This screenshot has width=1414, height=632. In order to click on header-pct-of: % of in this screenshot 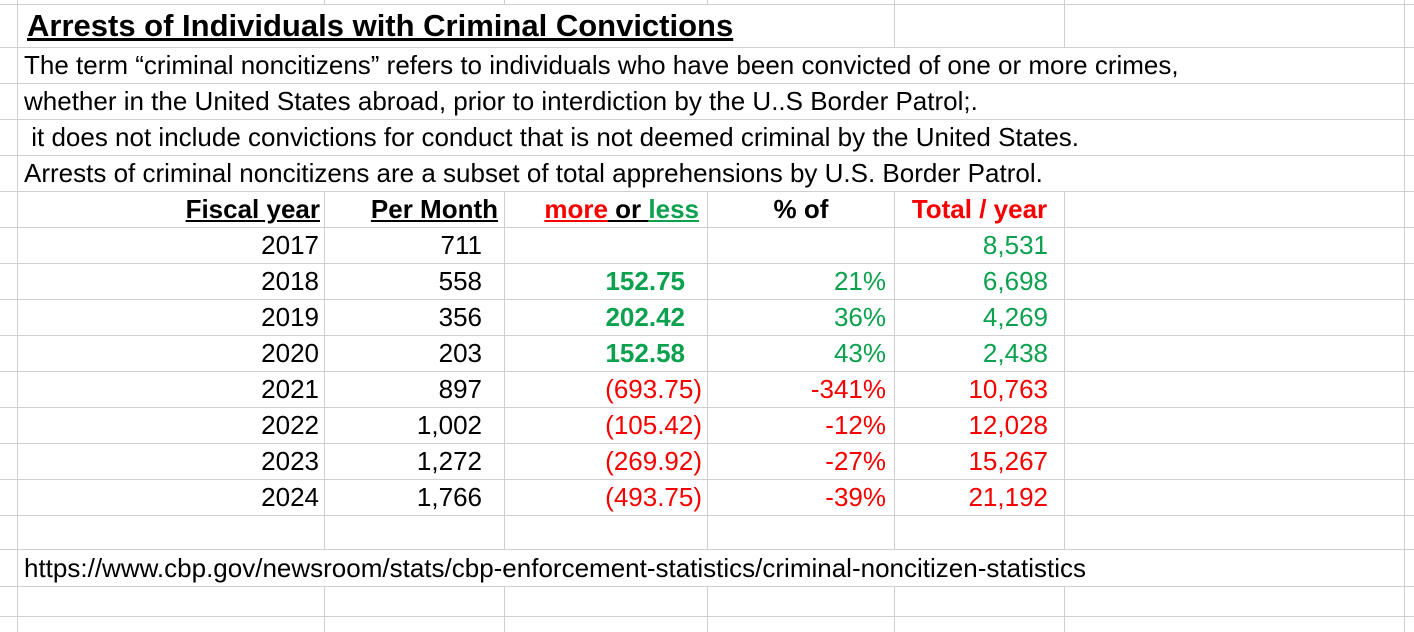, I will do `click(801, 209)`.